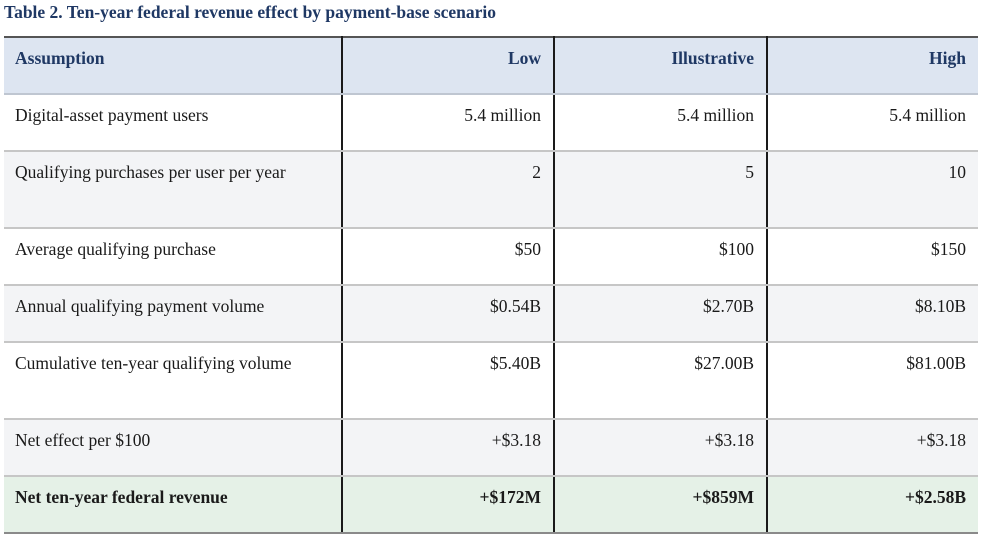  What do you see at coordinates (872, 123) in the screenshot?
I see `cell-high: 5.4 million` at bounding box center [872, 123].